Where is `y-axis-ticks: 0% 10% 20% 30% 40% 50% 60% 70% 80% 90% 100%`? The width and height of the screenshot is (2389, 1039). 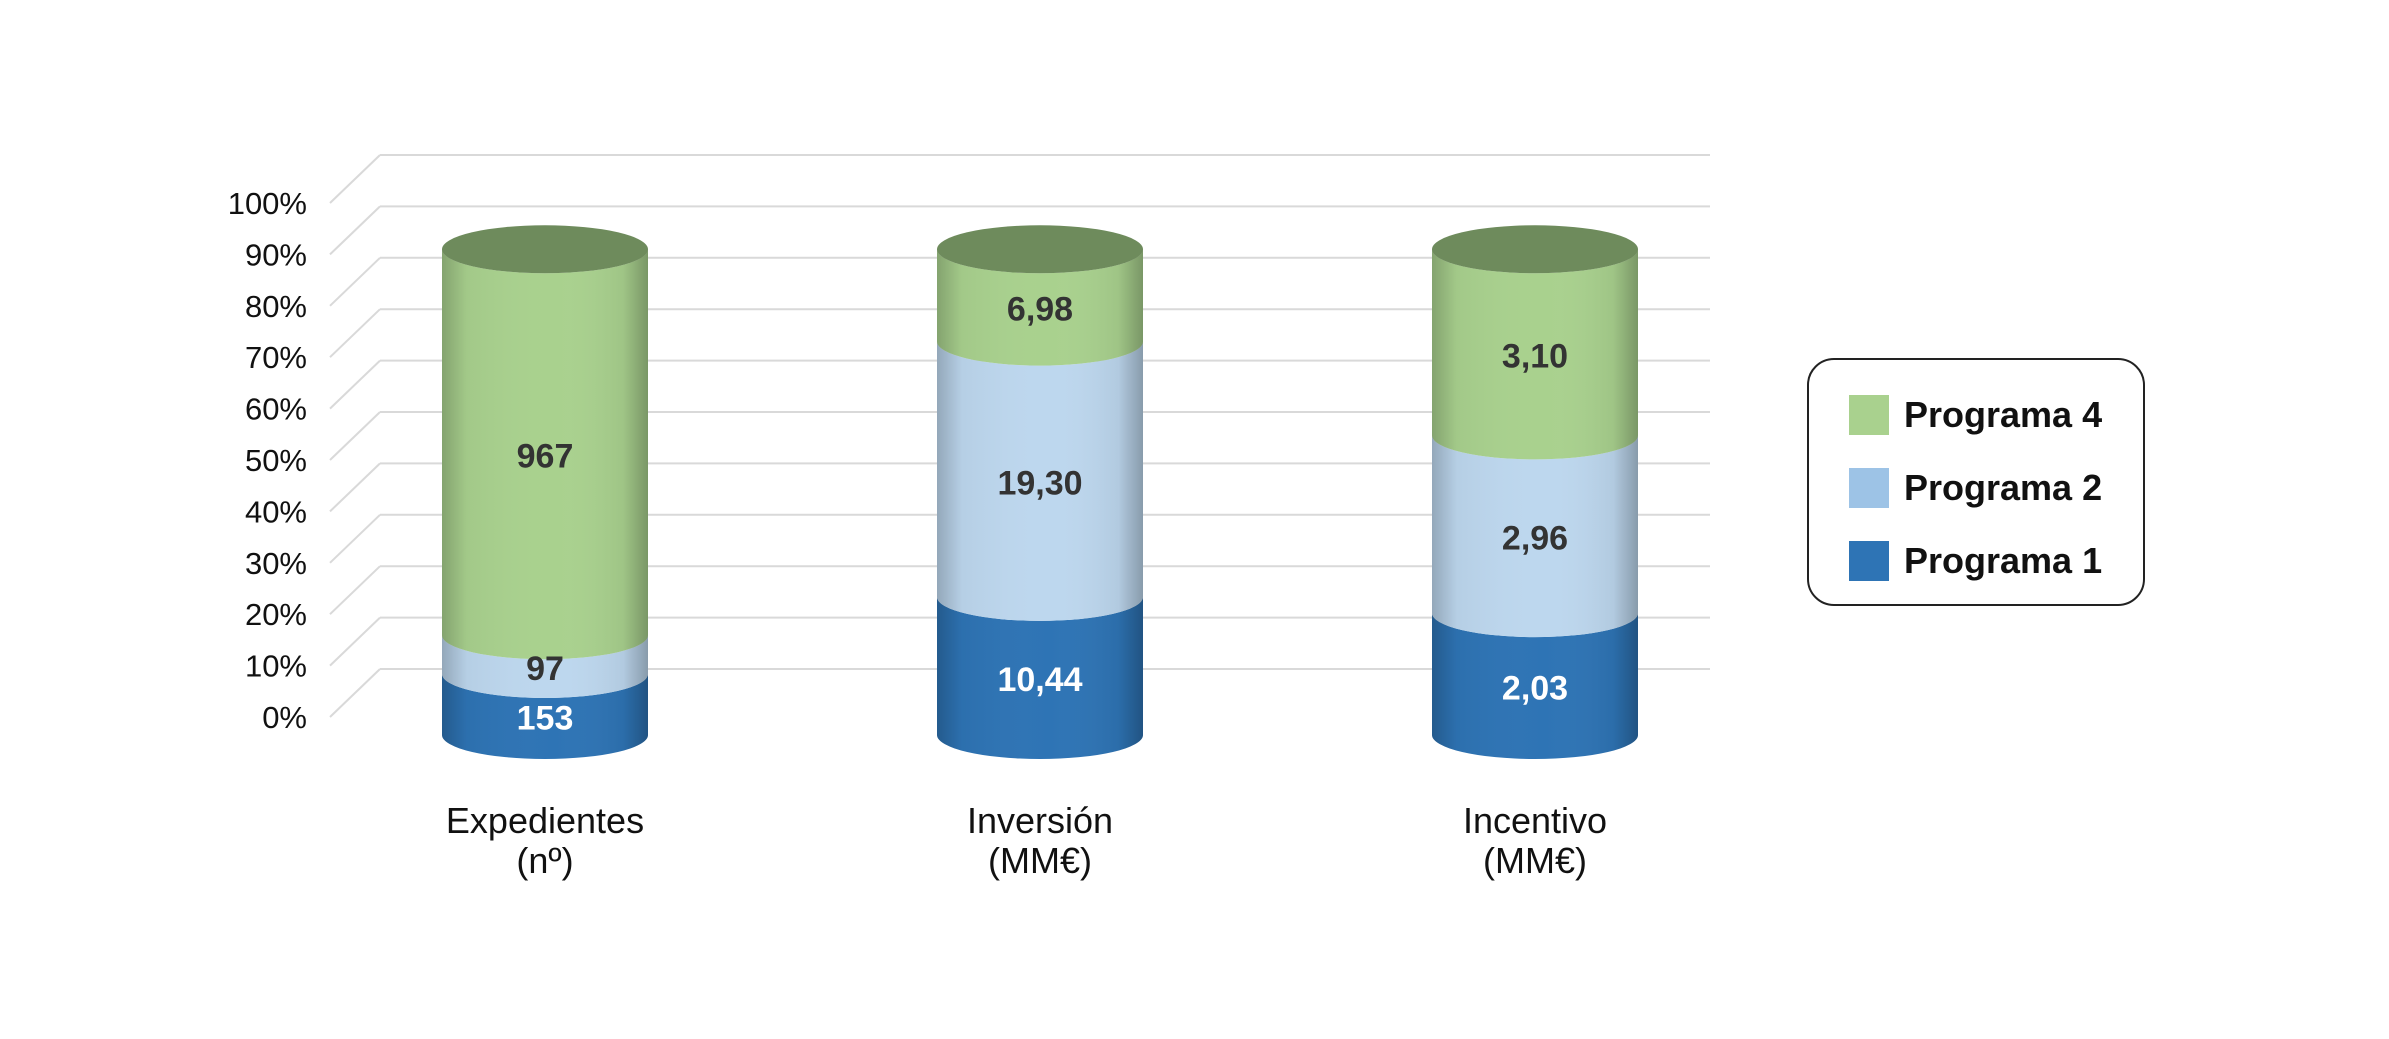
y-axis-ticks: 0% 10% 20% 30% 40% 50% 60% 70% 80% 90% 100% is located at coordinates (267, 460).